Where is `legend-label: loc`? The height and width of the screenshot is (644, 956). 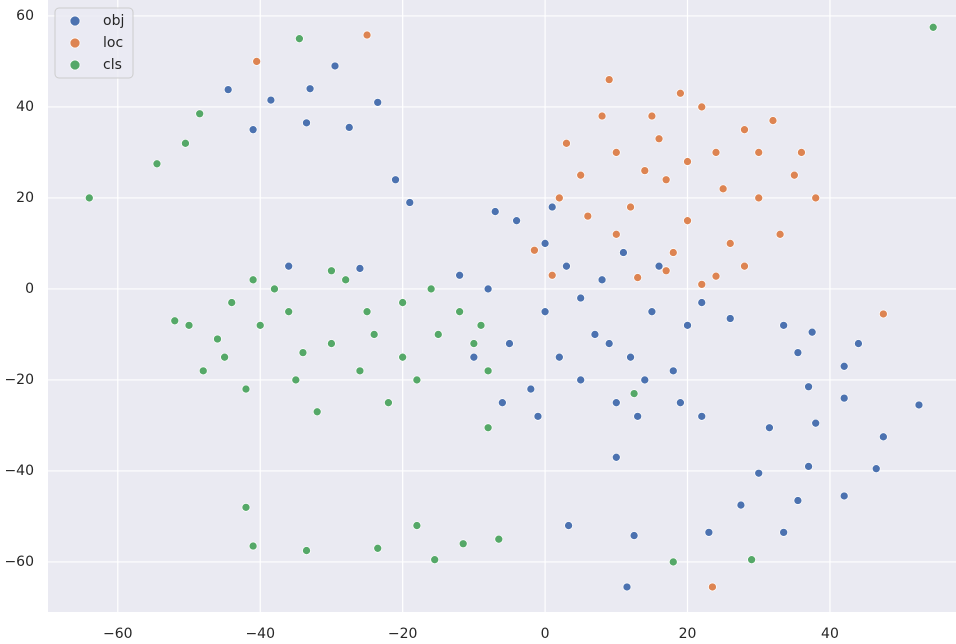 legend-label: loc is located at coordinates (113, 43).